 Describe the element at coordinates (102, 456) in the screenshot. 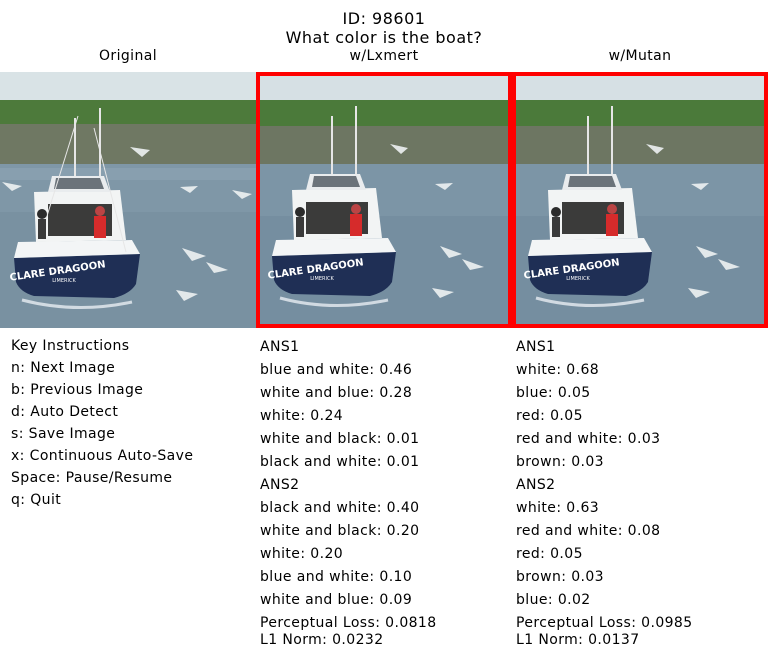

I see `instruction-item: x: Continuous Auto-Save` at that location.